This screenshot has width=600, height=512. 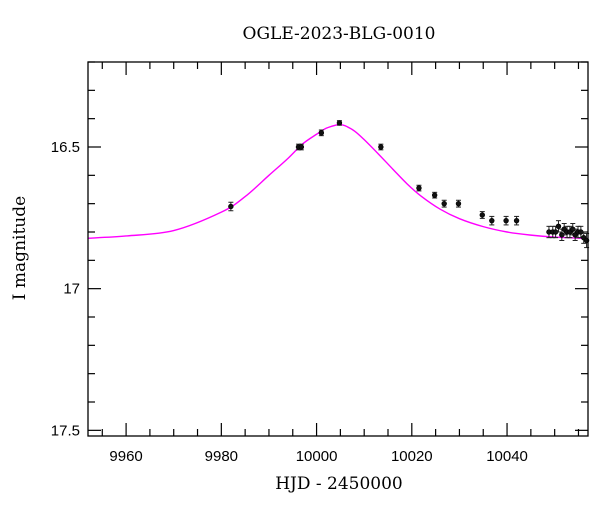 What do you see at coordinates (125, 456) in the screenshot?
I see `x-tick-label: 9960` at bounding box center [125, 456].